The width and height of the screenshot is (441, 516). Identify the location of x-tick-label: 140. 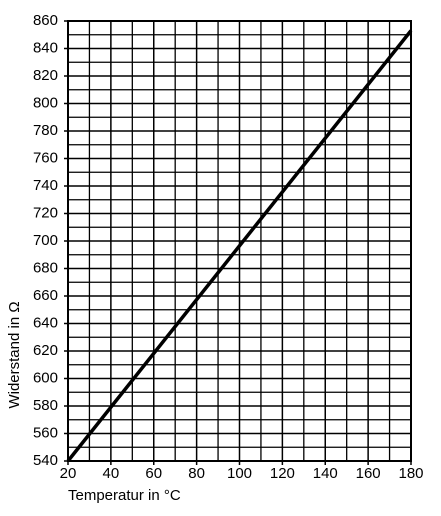
(325, 473).